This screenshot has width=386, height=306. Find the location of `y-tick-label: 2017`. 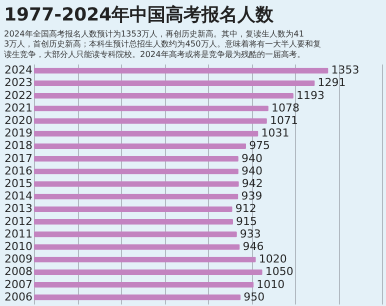

y-tick-label: 2017 is located at coordinates (18, 158).